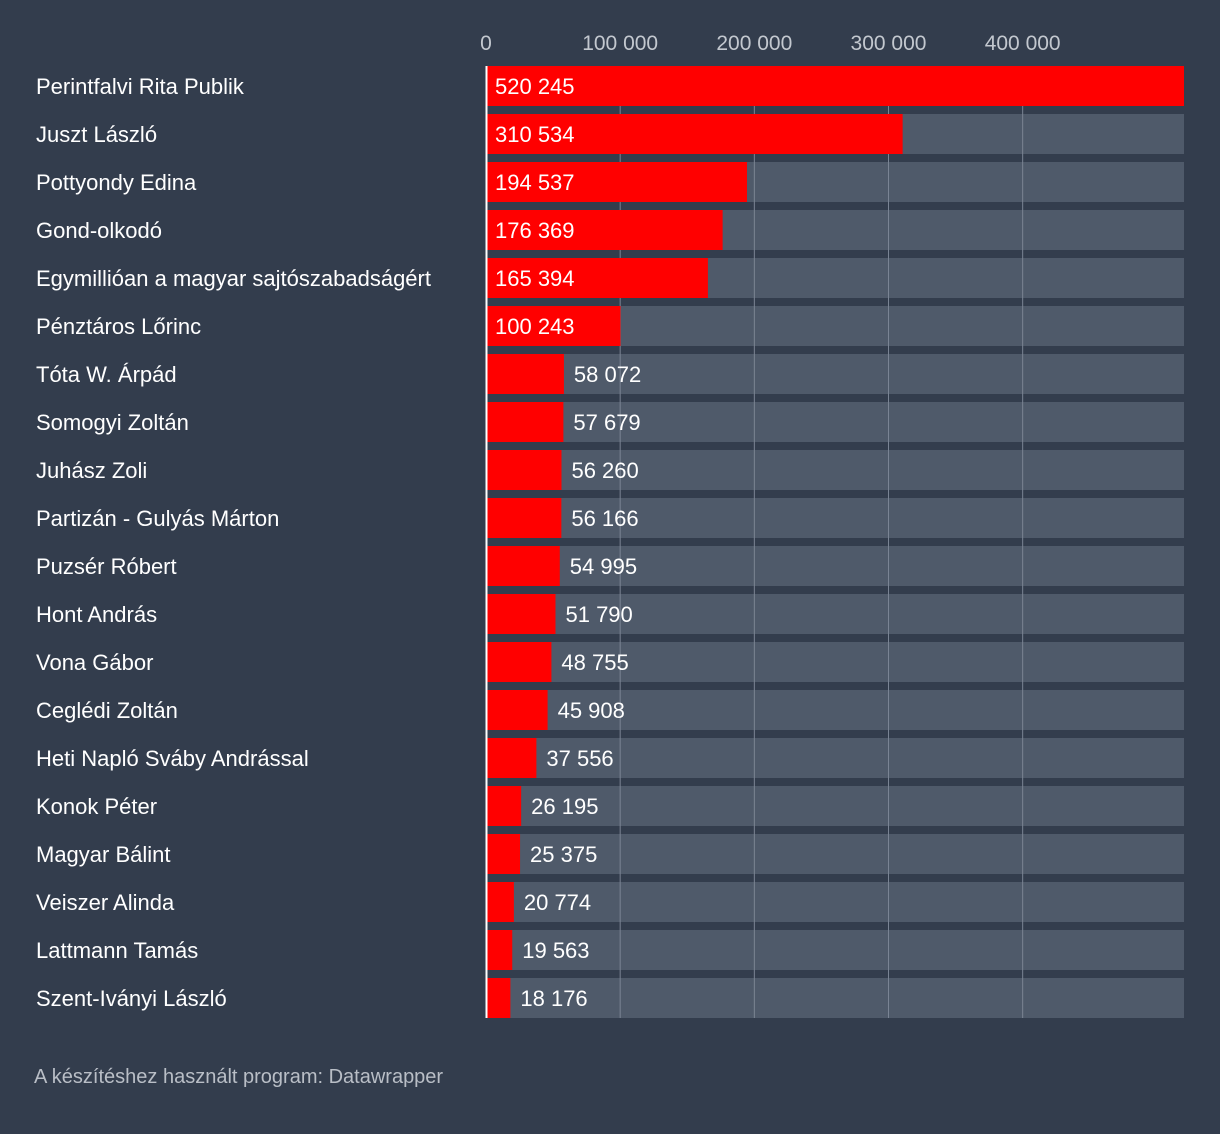  I want to click on category-label: Szent-Iványi László, so click(131, 998).